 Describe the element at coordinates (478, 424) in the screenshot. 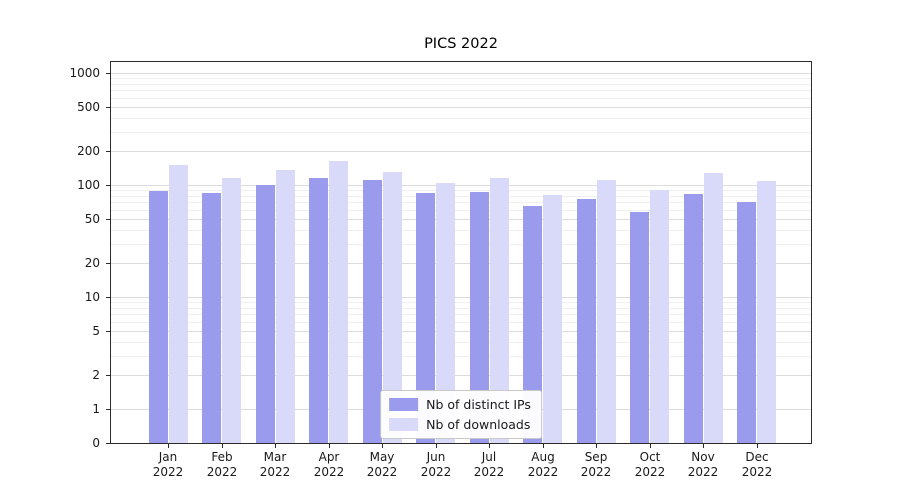

I see `legend-label-downloads: Nb of downloads` at that location.